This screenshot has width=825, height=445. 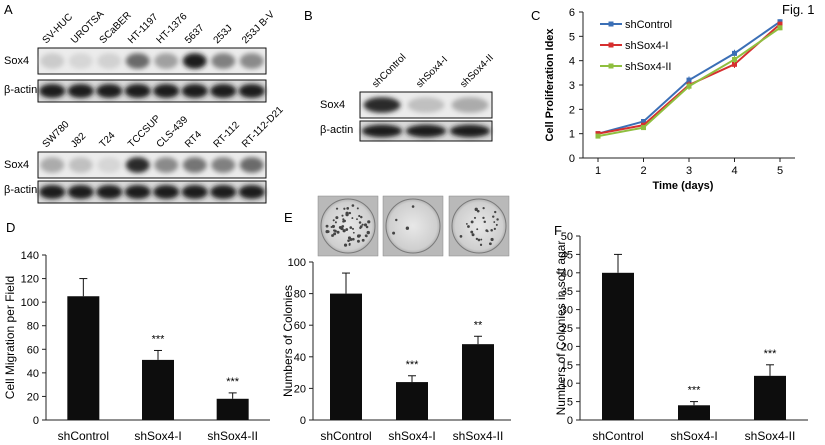 I want to click on blot-a-top-lane-label: 253J, so click(x=223, y=34).